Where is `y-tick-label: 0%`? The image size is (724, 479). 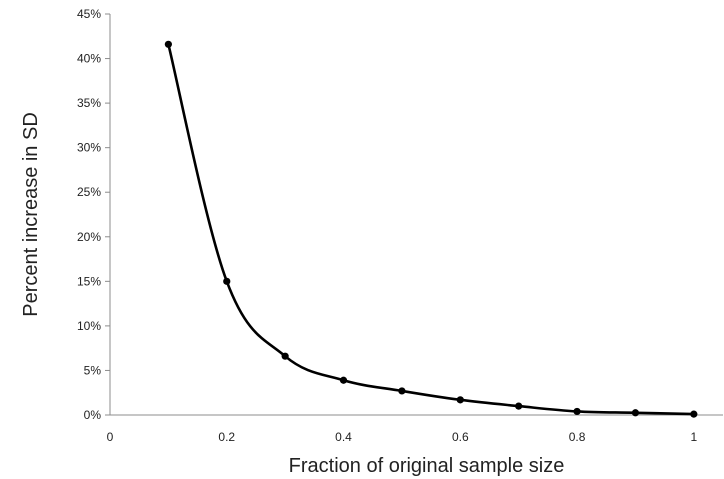
y-tick-label: 0% is located at coordinates (93, 415).